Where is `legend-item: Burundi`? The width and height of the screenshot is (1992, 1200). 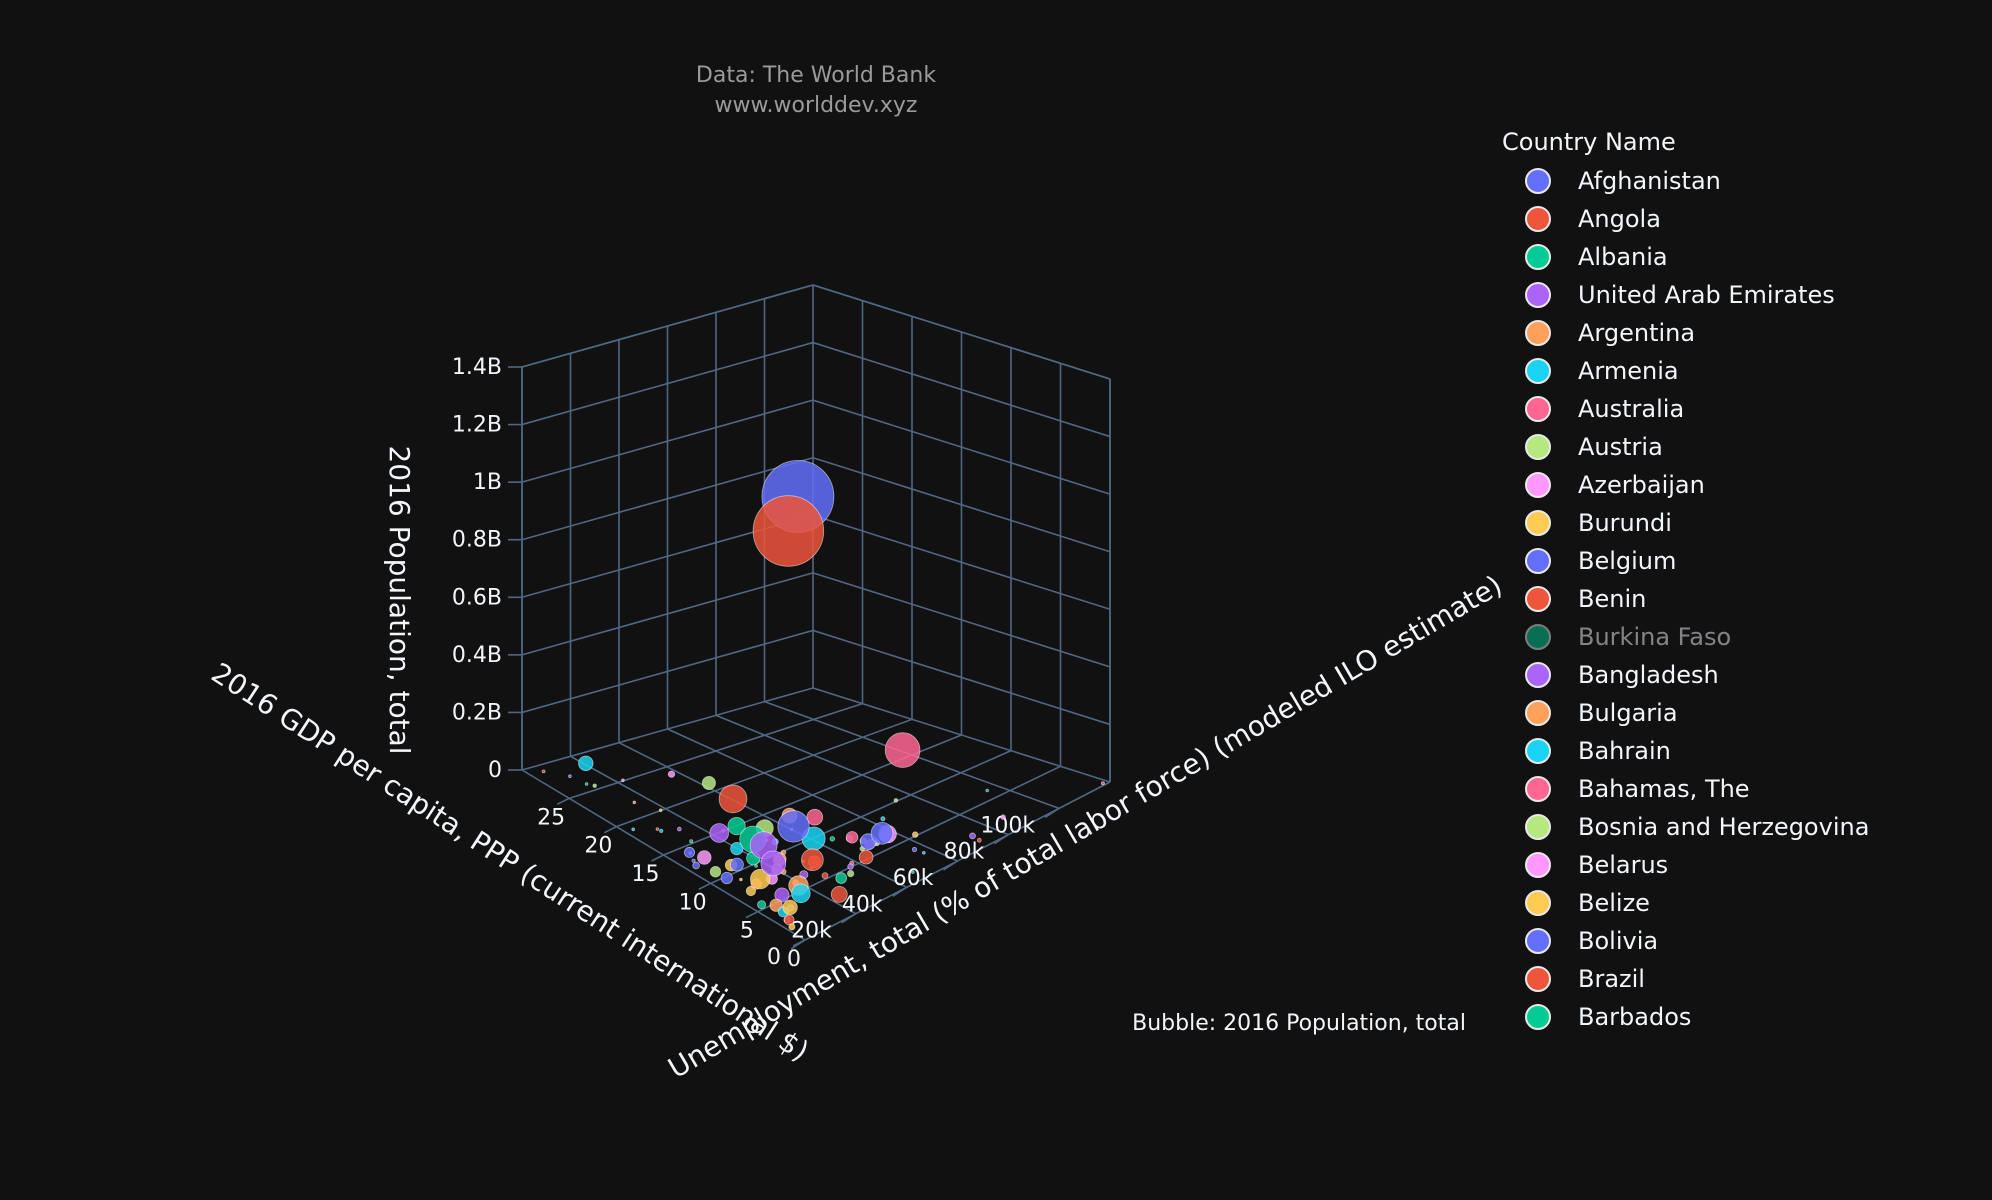 legend-item: Burundi is located at coordinates (1598, 523).